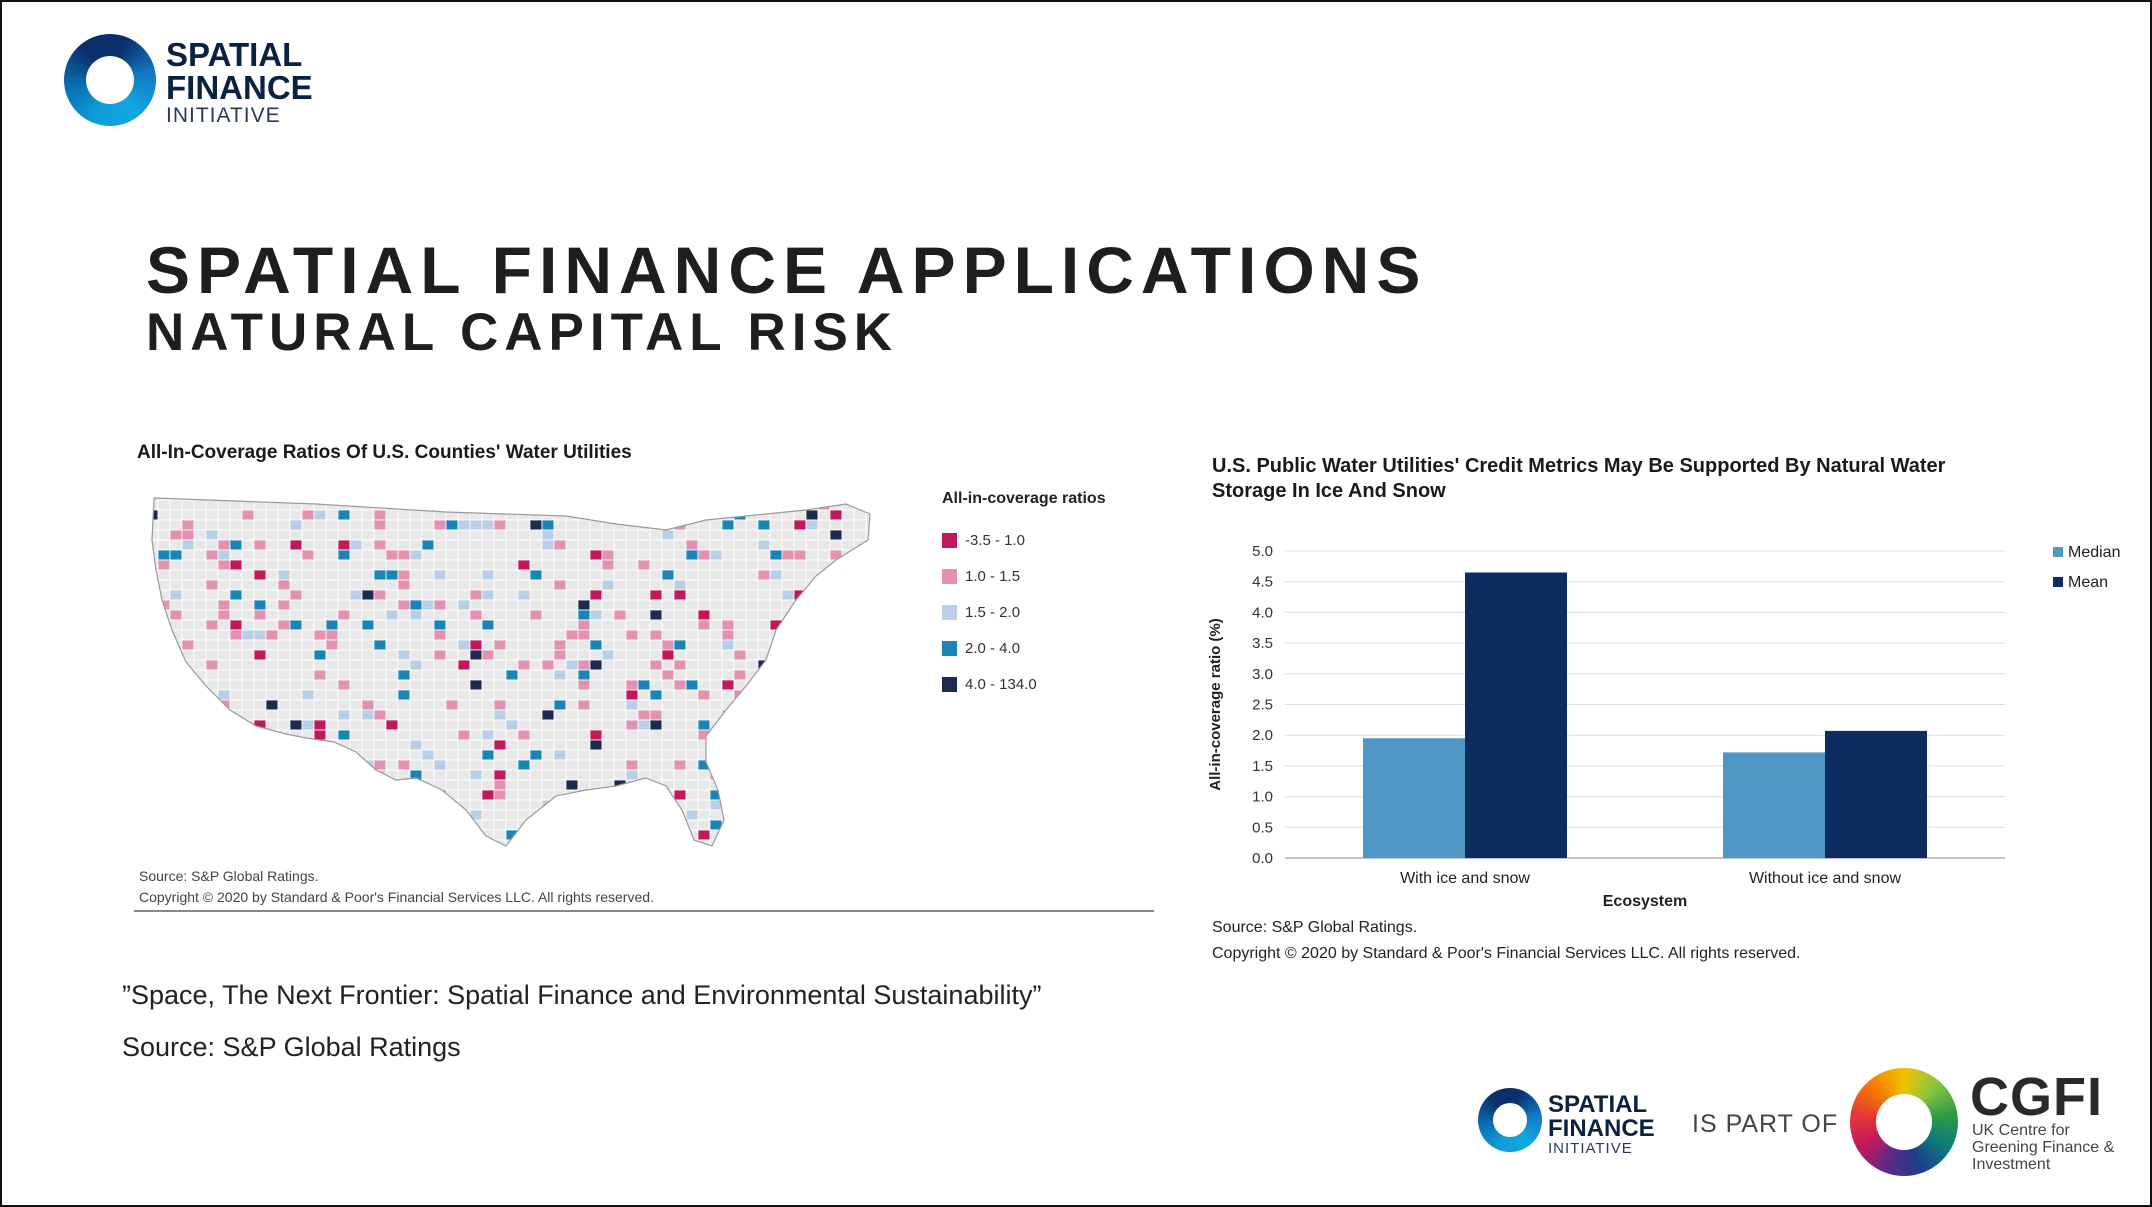 Image resolution: width=2152 pixels, height=1207 pixels. What do you see at coordinates (949, 684) in the screenshot?
I see `legend-swatch` at bounding box center [949, 684].